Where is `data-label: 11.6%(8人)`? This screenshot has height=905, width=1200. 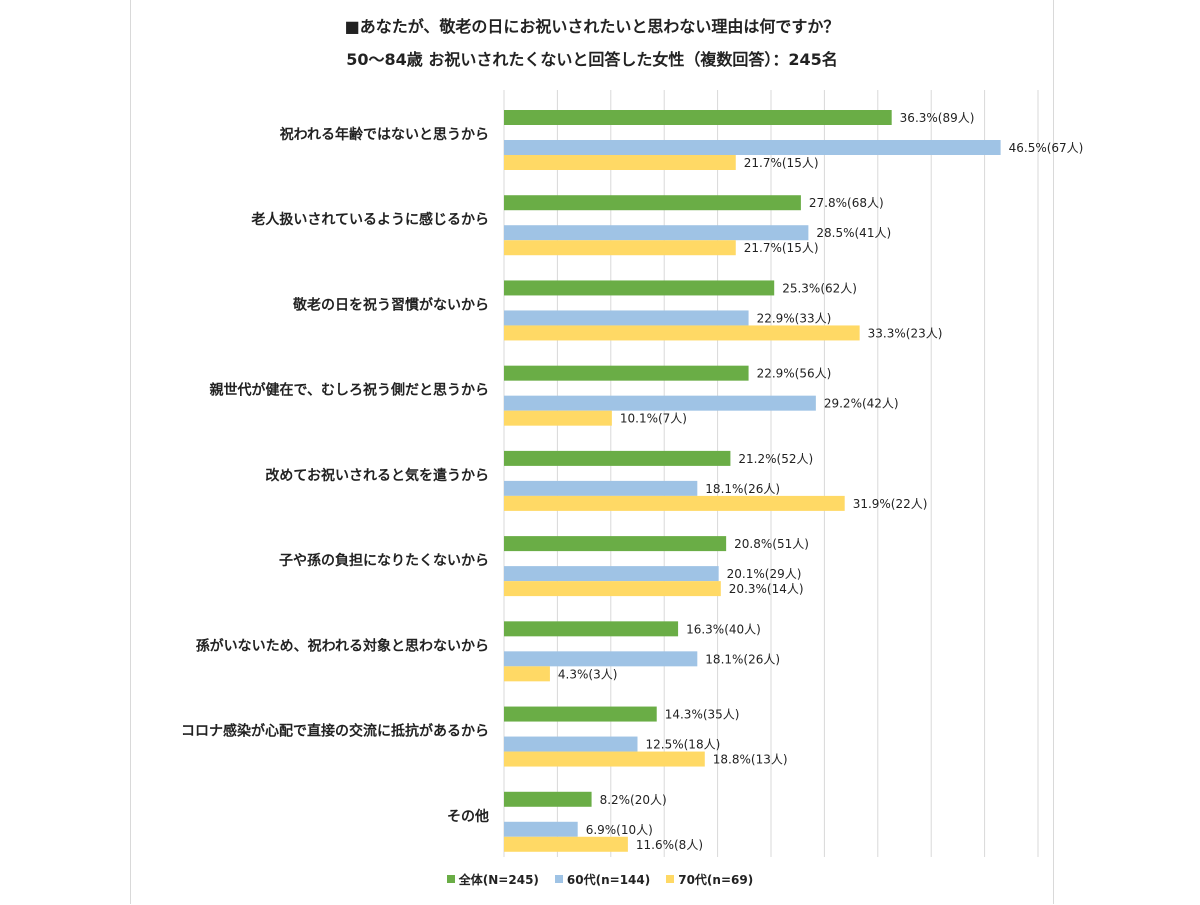 data-label: 11.6%(8人) is located at coordinates (669, 845).